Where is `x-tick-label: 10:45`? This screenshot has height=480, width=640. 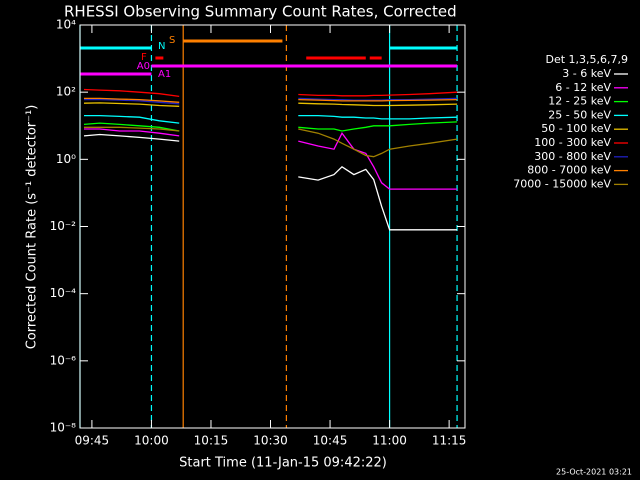
x-tick-label: 10:45 is located at coordinates (330, 441).